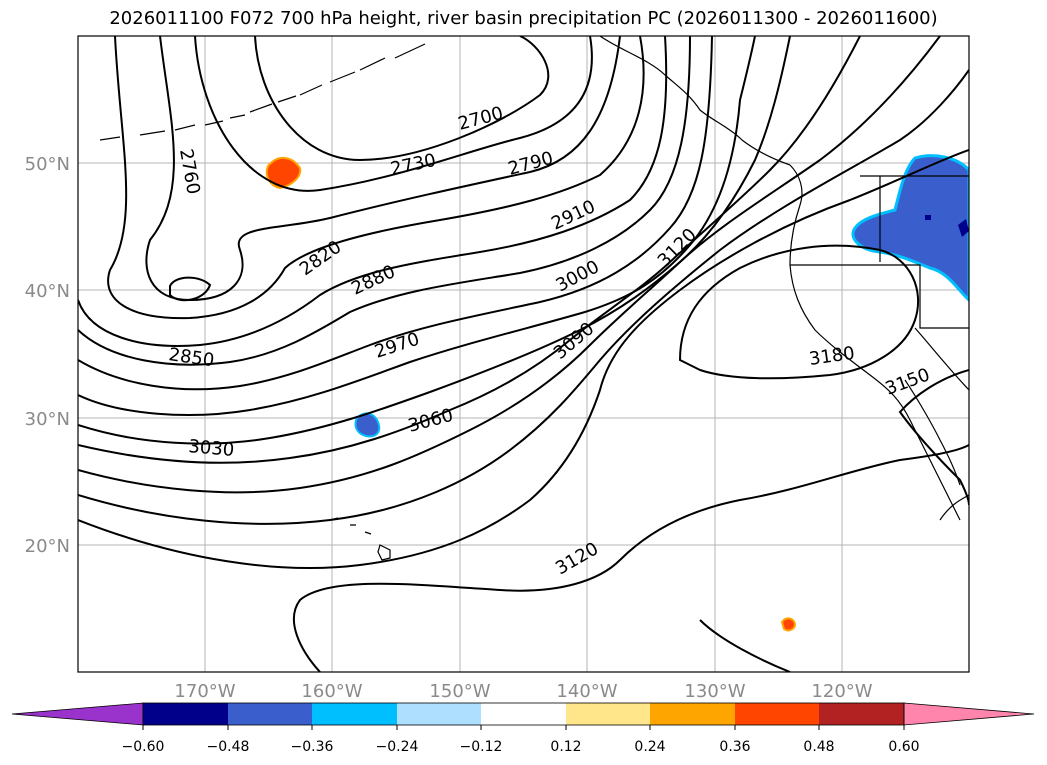 The height and width of the screenshot is (765, 1047). Describe the element at coordinates (565, 747) in the screenshot. I see `colorbar-tick-label: 0.12` at that location.